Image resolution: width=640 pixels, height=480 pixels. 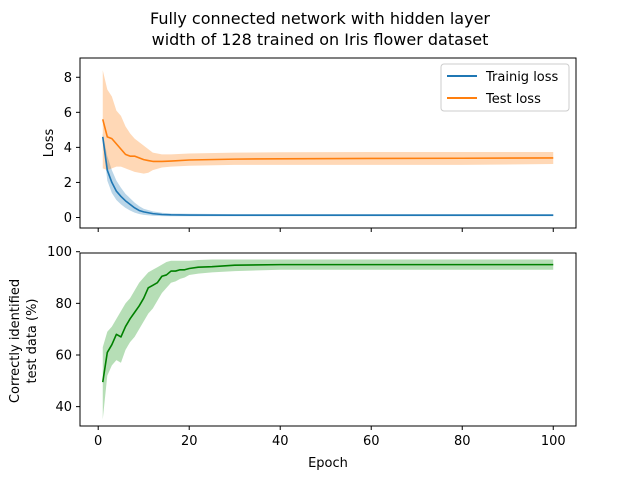 I want to click on top-trainig-loss-line, so click(x=327, y=176).